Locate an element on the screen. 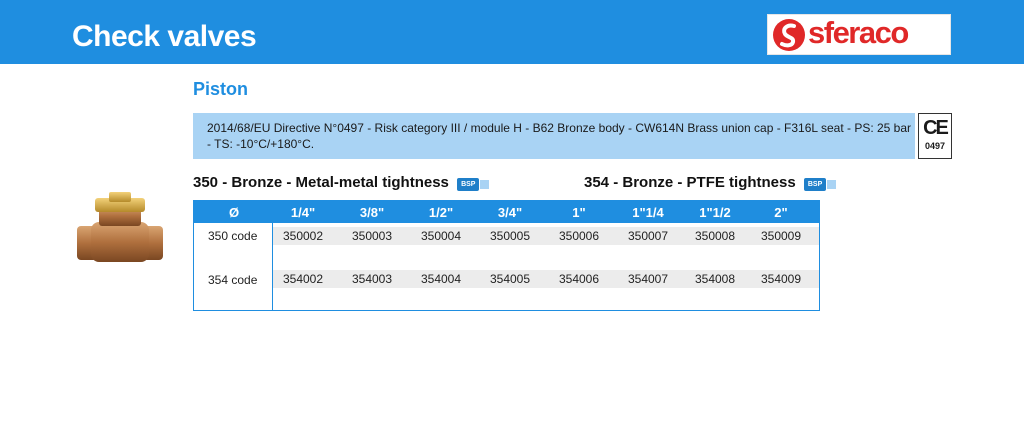  brand-logo: sferaco is located at coordinates (859, 34).